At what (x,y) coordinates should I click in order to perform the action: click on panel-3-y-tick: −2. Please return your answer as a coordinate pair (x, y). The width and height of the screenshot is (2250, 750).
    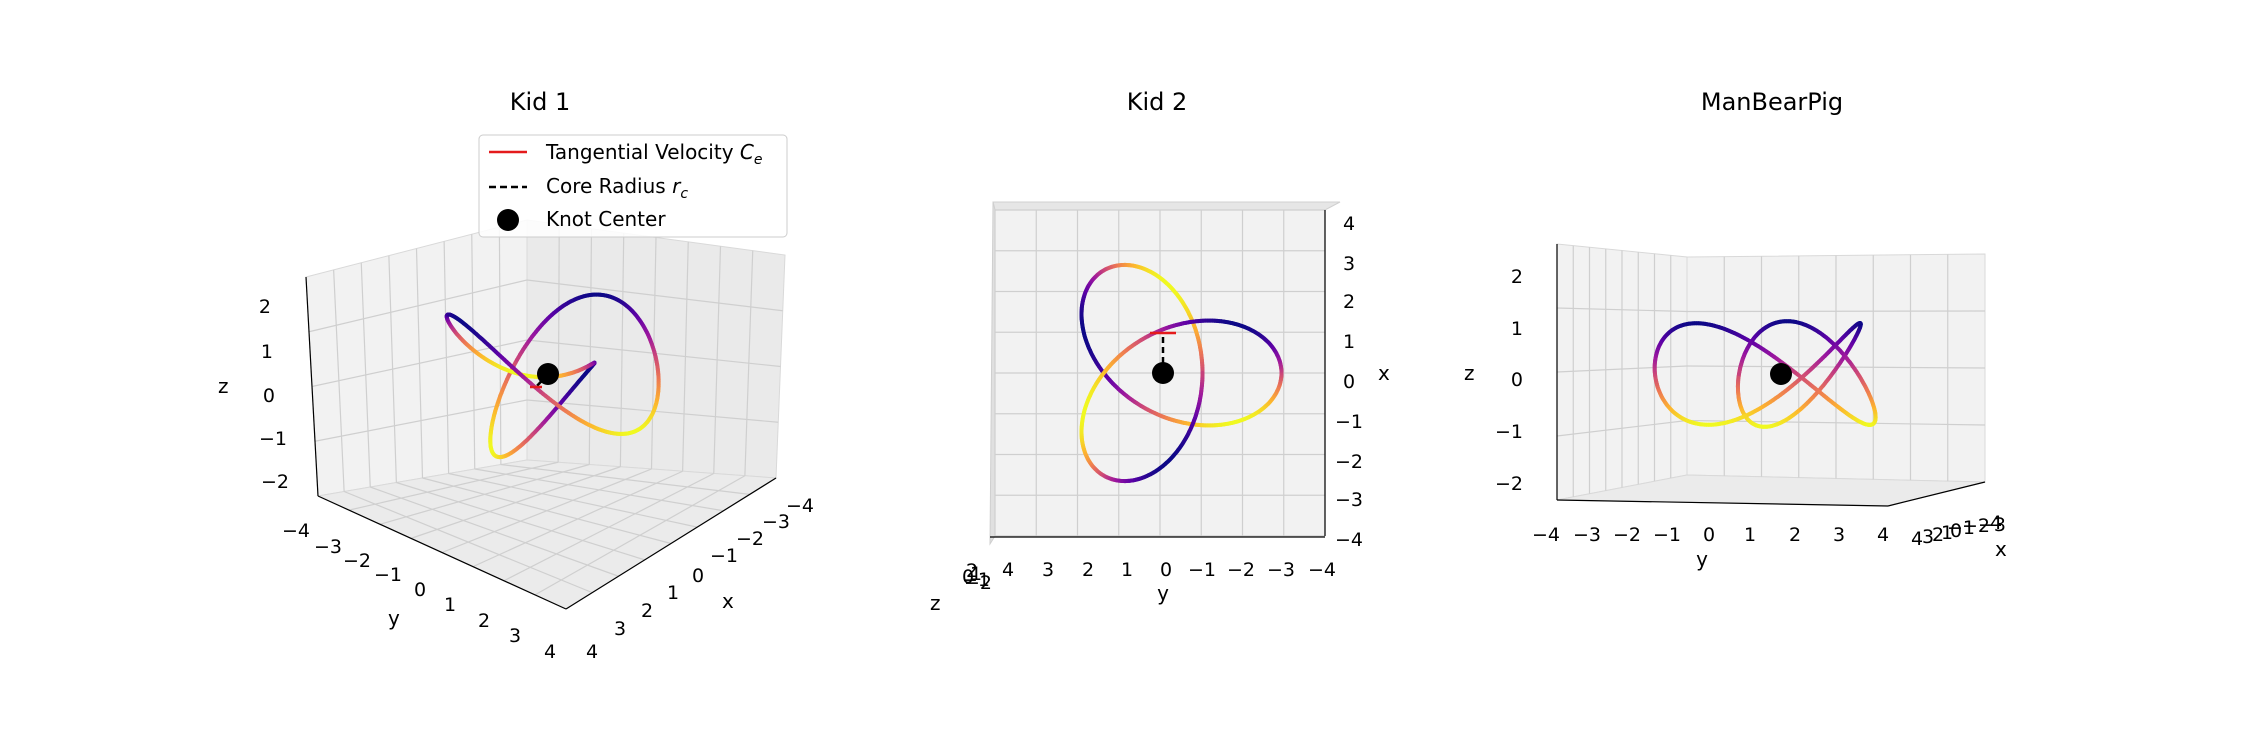
    Looking at the image, I should click on (1627, 535).